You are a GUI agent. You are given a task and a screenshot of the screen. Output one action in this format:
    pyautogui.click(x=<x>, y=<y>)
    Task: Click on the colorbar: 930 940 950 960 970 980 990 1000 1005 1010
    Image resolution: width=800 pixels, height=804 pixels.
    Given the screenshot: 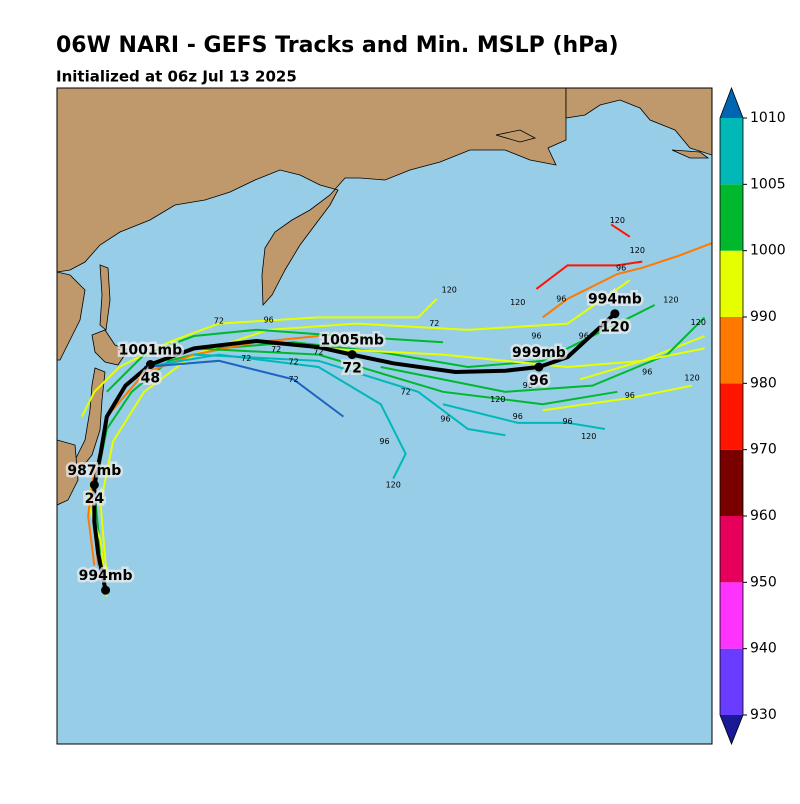 What is the action you would take?
    pyautogui.click(x=752, y=416)
    